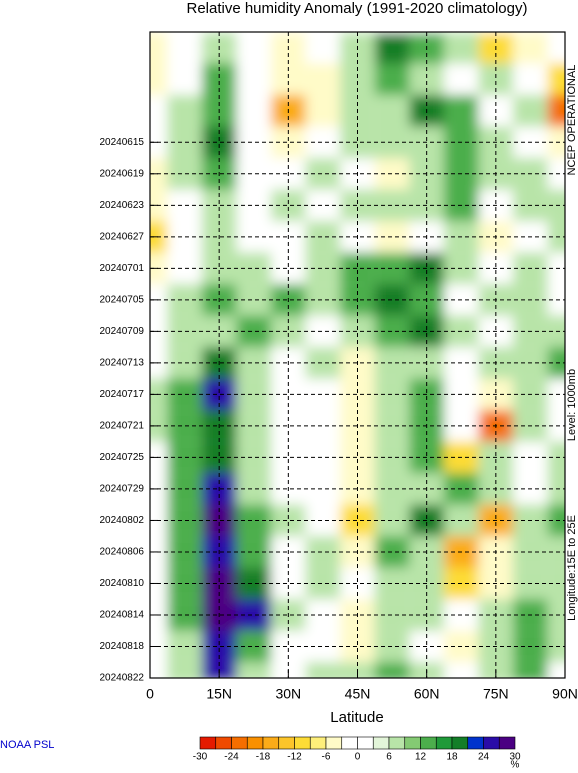 This screenshot has height=773, width=578. What do you see at coordinates (288, 694) in the screenshot?
I see `x-tick-label: 30N` at bounding box center [288, 694].